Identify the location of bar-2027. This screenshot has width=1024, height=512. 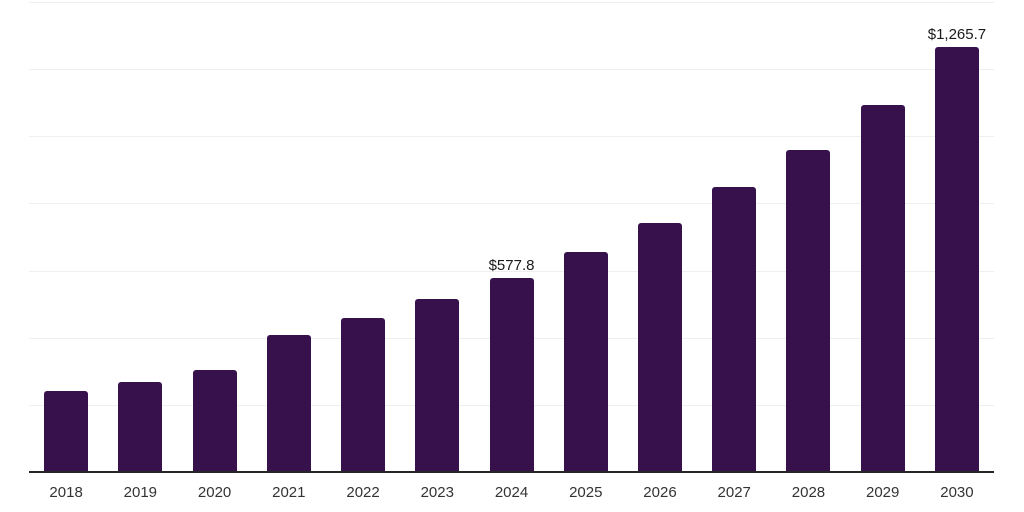
(734, 329).